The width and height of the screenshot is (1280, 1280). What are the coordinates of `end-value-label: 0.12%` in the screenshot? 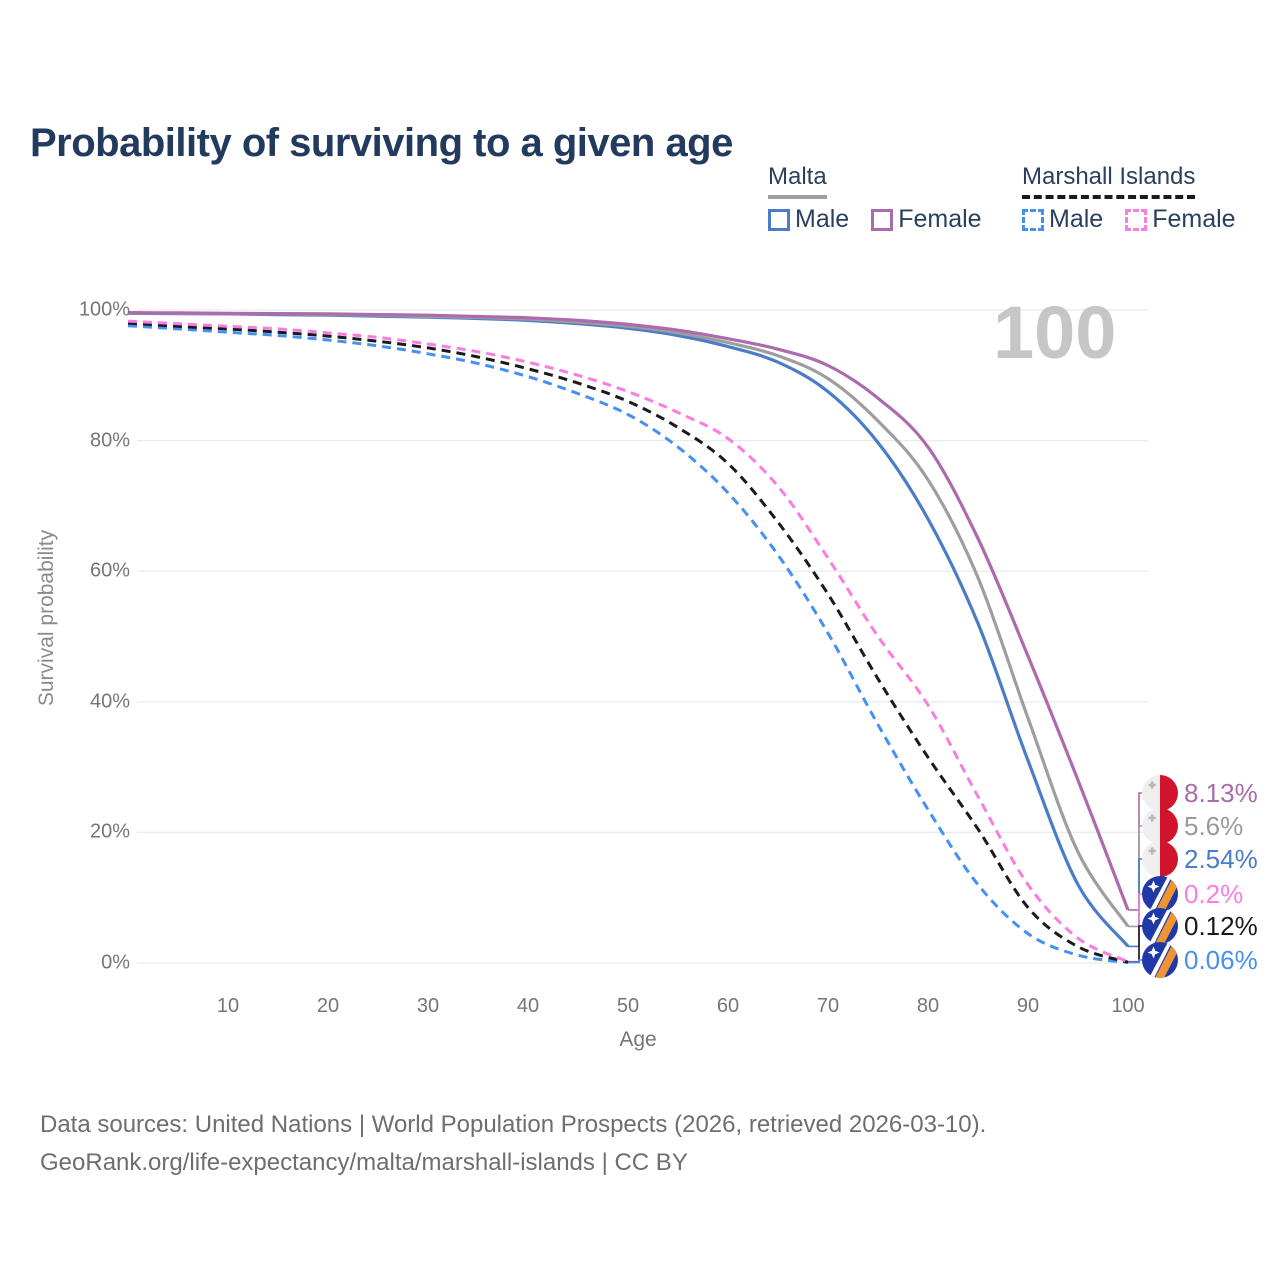 It's located at (1221, 925).